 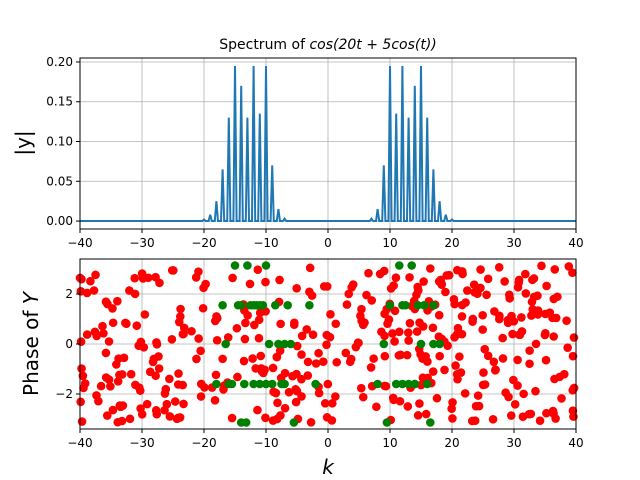 I want to click on phase-y-label-prefix: Phase of, so click(x=31, y=350).